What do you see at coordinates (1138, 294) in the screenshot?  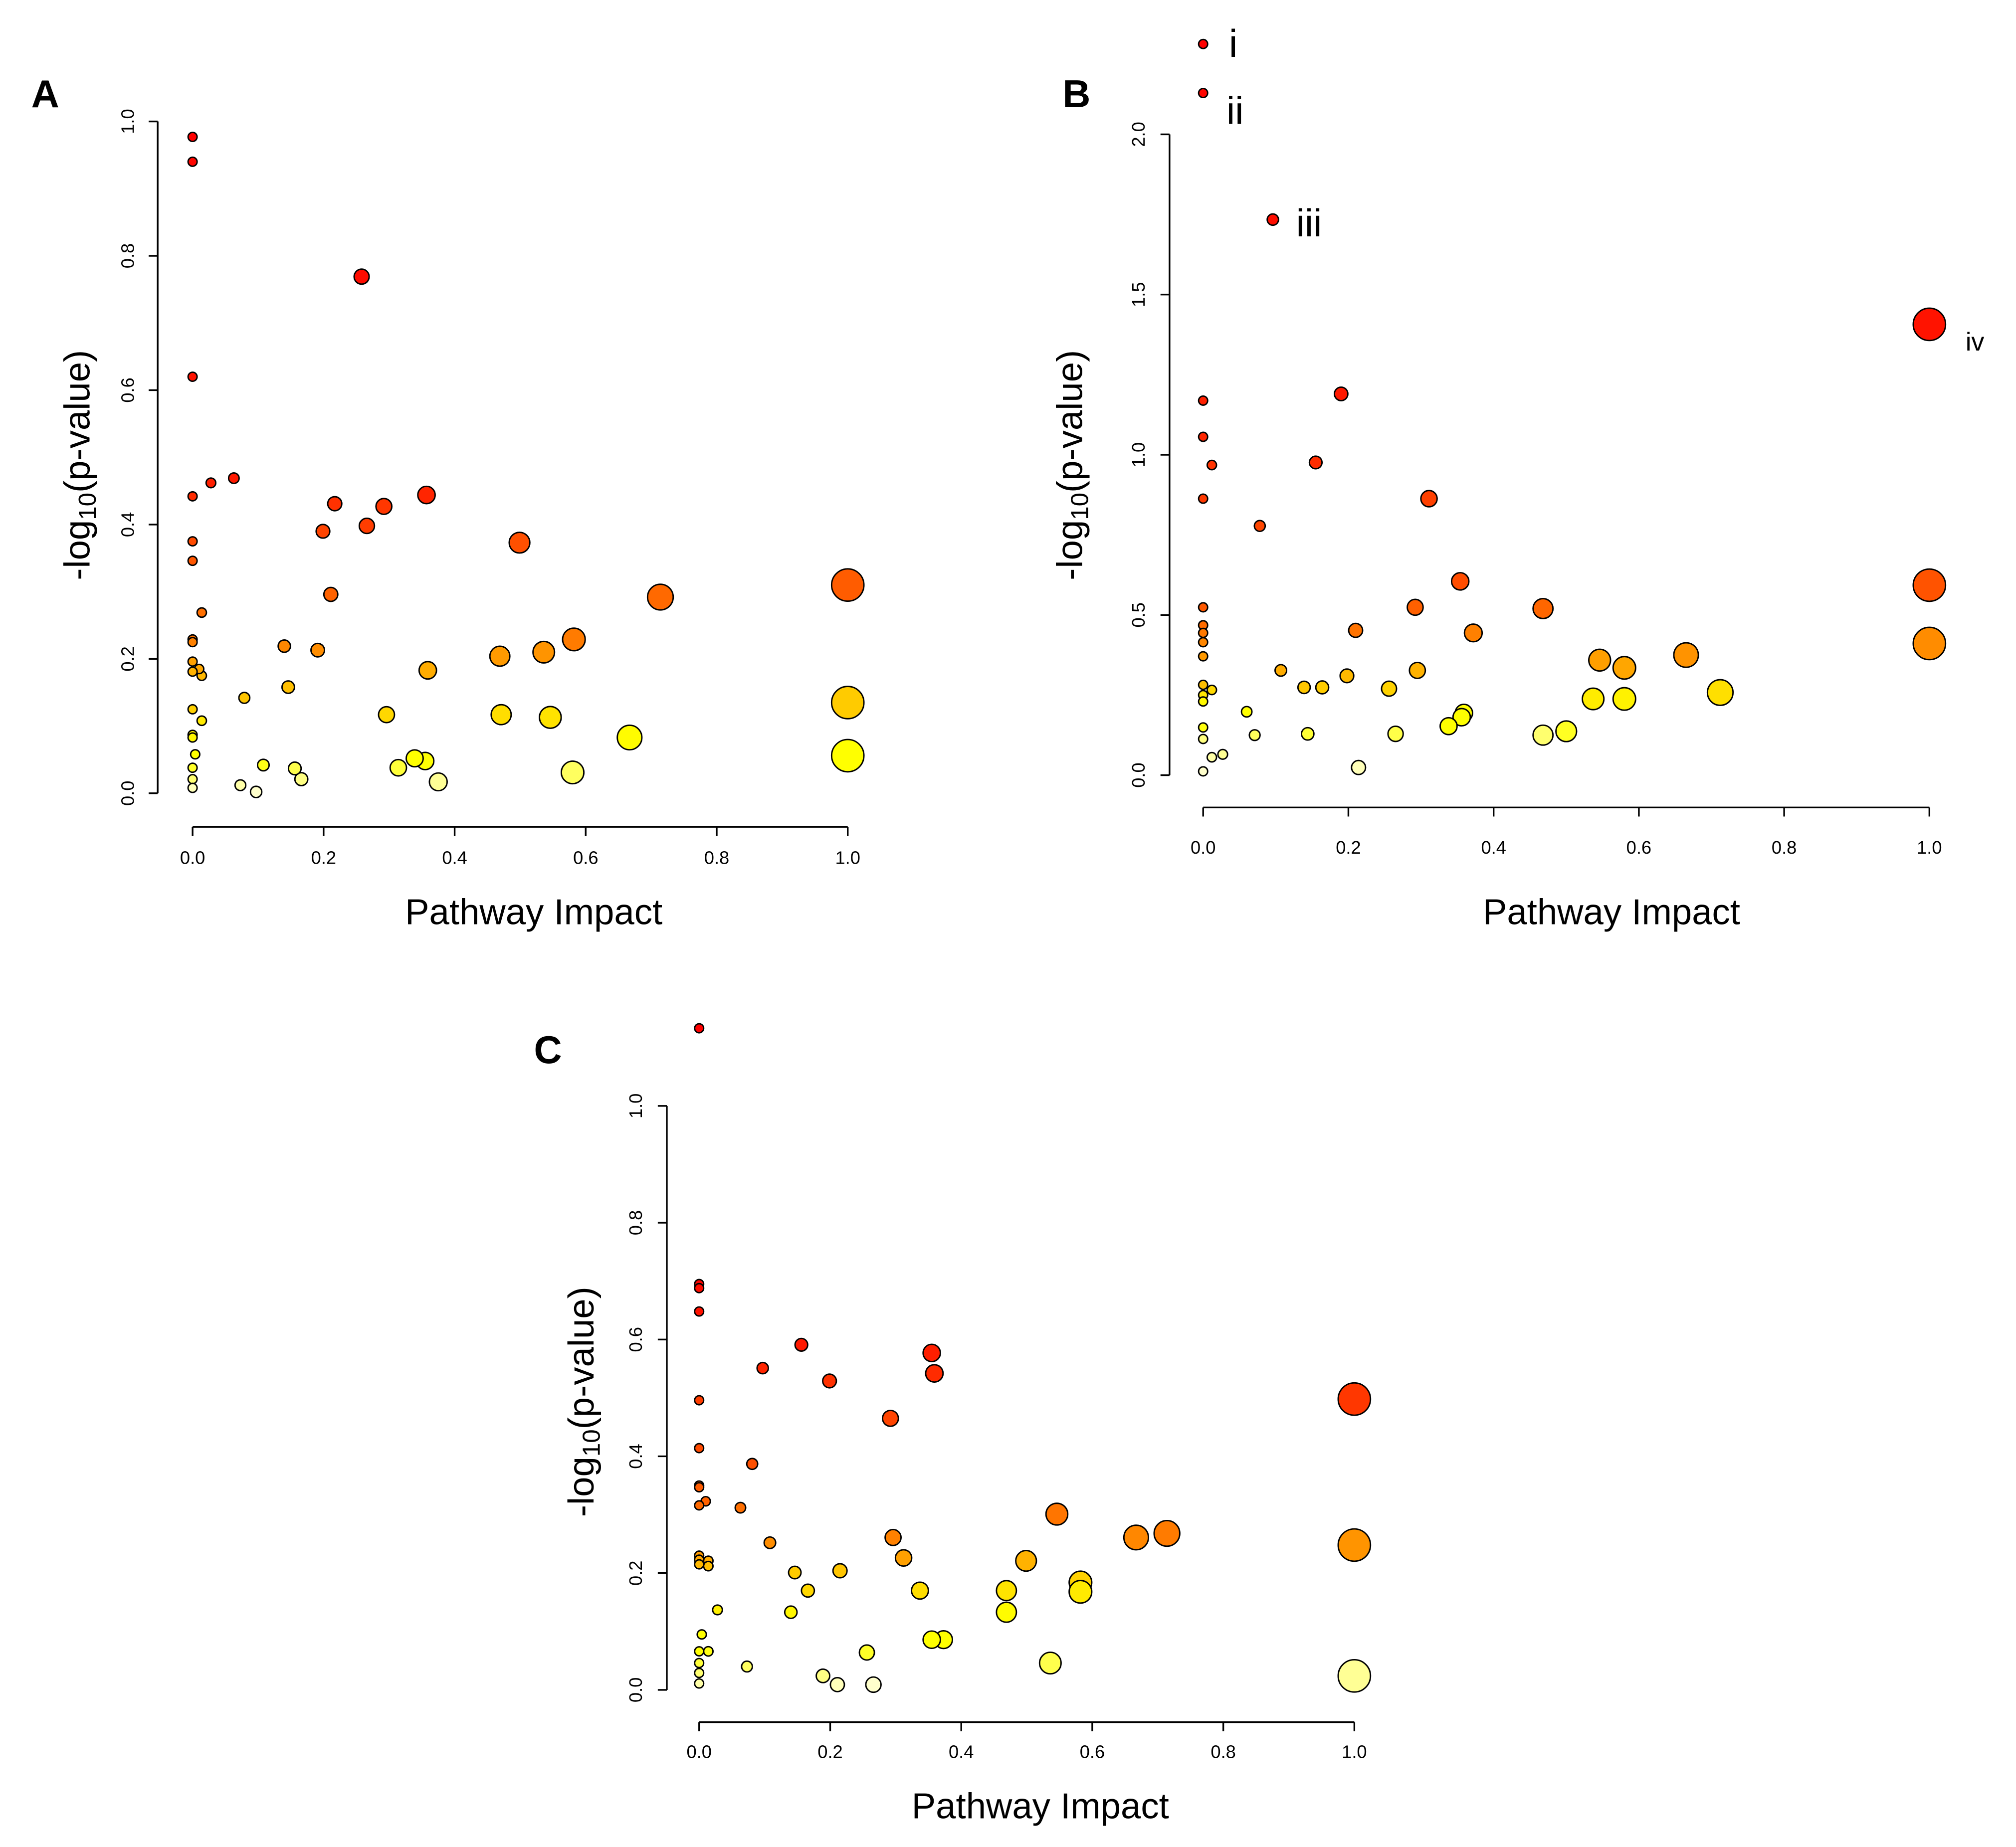 I see `y-tick-label: 1.5` at bounding box center [1138, 294].